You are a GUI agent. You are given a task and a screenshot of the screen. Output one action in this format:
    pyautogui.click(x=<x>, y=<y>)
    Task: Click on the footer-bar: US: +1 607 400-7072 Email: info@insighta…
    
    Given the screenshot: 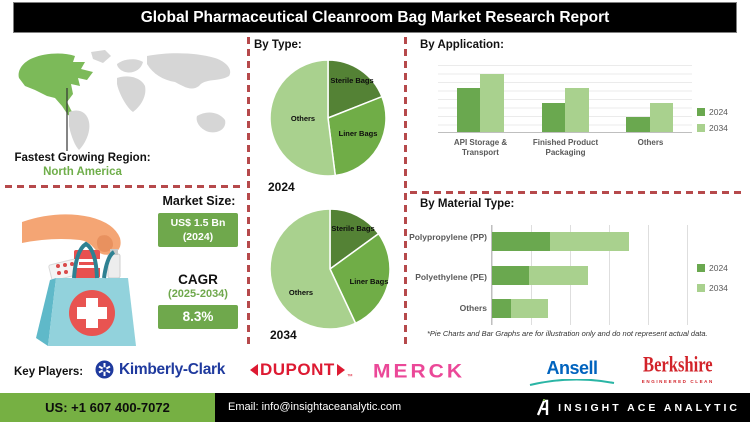 What is the action you would take?
    pyautogui.click(x=375, y=407)
    